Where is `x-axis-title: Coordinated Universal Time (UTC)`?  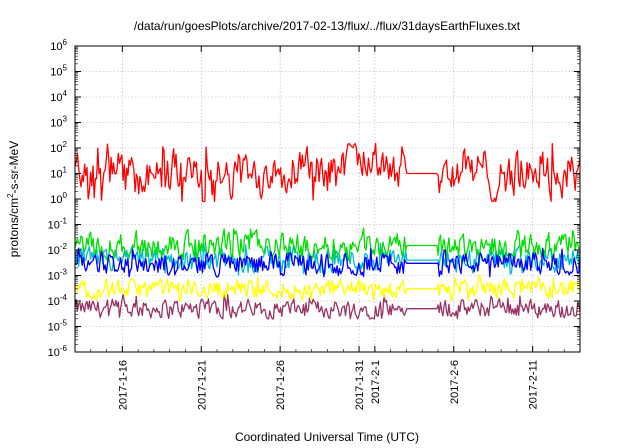
x-axis-title: Coordinated Universal Time (UTC) is located at coordinates (327, 437).